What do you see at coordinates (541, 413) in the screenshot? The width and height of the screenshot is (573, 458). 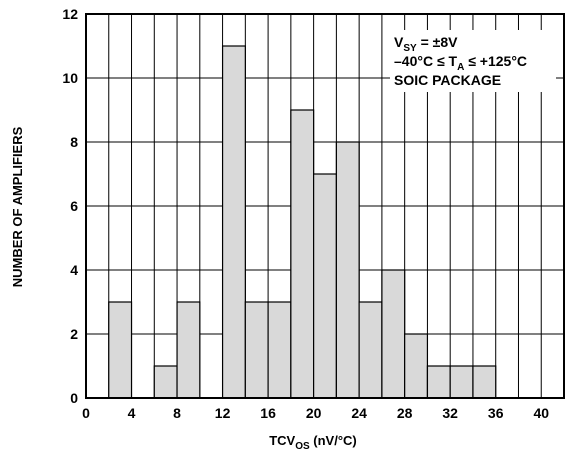 I see `x-tick-label: 40` at bounding box center [541, 413].